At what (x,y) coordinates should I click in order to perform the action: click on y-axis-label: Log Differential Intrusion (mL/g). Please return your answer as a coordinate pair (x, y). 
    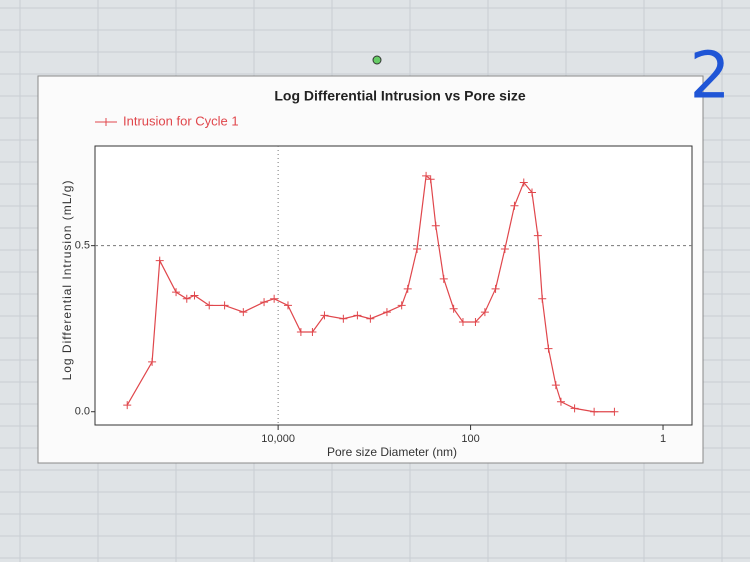
    Looking at the image, I should click on (67, 280).